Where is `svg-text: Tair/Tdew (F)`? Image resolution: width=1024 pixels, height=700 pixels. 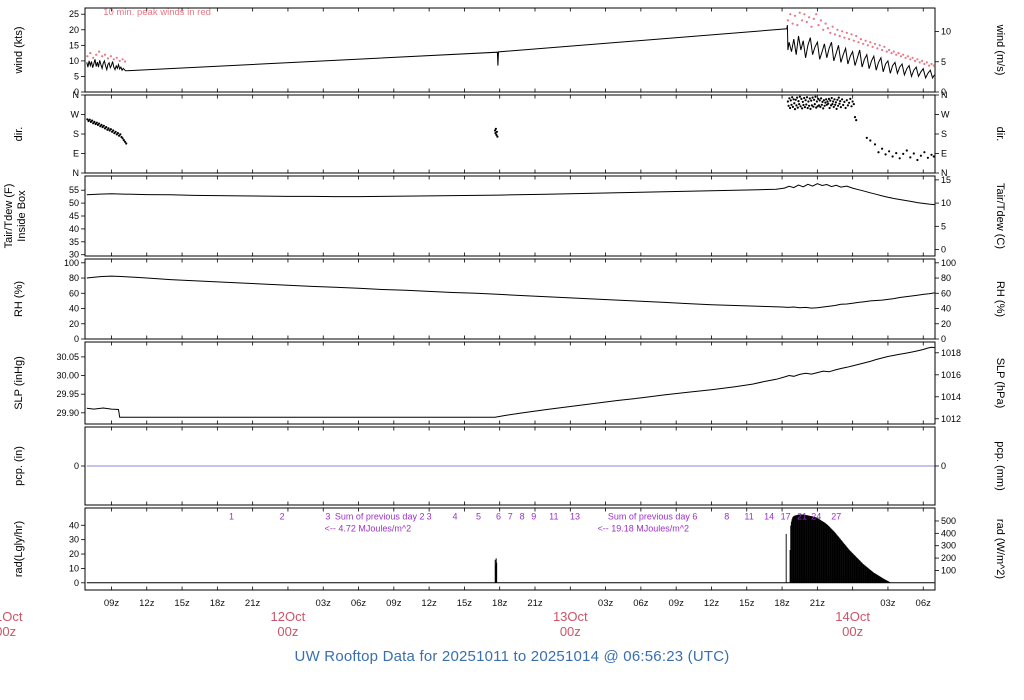 svg-text: Tair/Tdew (F) is located at coordinates (9, 216).